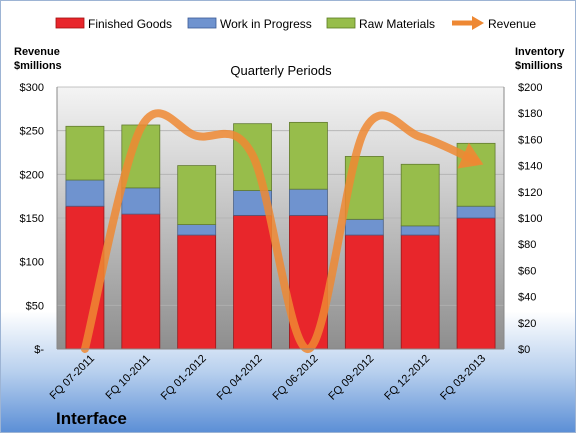 Image resolution: width=576 pixels, height=433 pixels. Describe the element at coordinates (539, 66) in the screenshot. I see `right-axis-title-line2: $millions` at that location.